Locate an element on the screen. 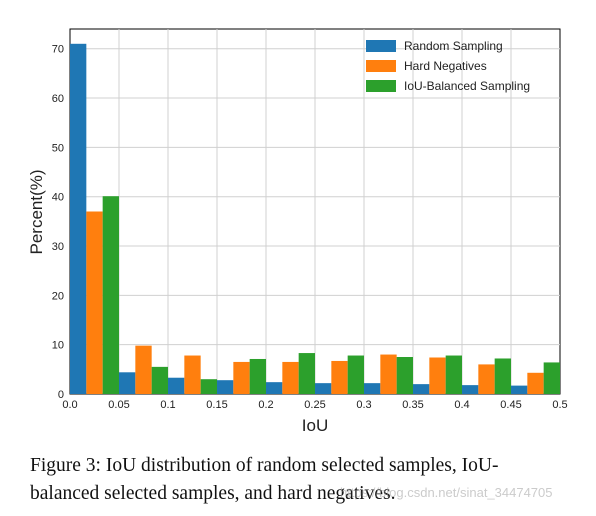 This screenshot has width=596, height=516. x-tick-label: 0.35 is located at coordinates (412, 405).